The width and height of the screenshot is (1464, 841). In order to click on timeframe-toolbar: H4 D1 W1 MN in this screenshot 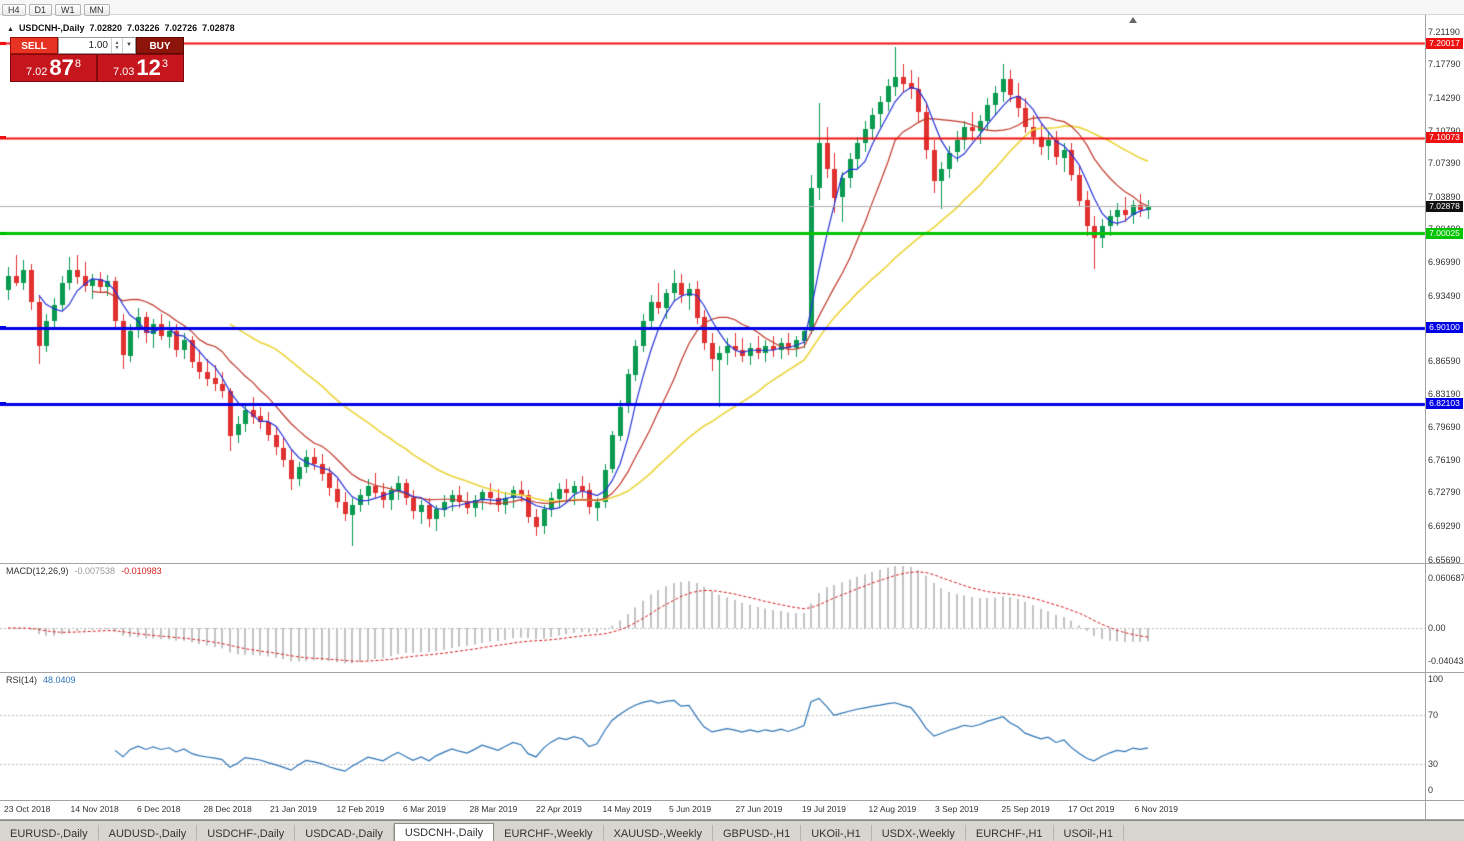, I will do `click(732, 8)`.